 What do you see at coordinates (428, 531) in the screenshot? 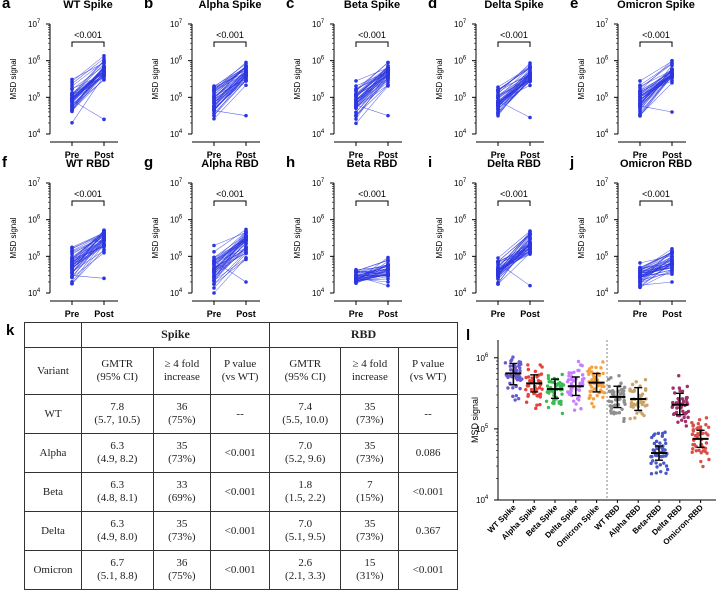
I see `table-cell: 0.367` at bounding box center [428, 531].